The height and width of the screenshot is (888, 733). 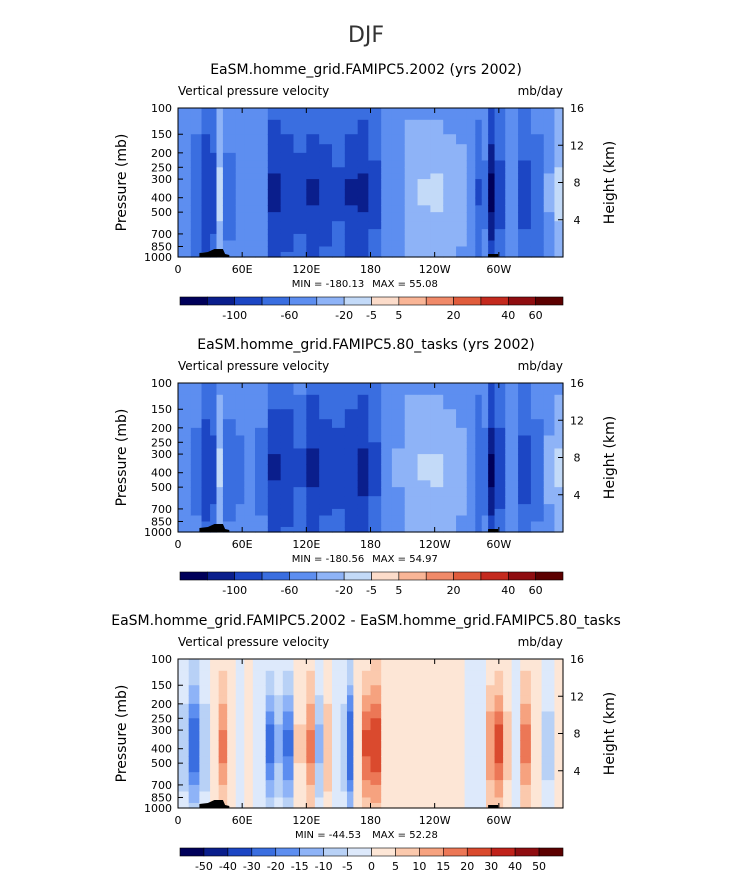 I want to click on topography-mask, so click(x=214, y=804).